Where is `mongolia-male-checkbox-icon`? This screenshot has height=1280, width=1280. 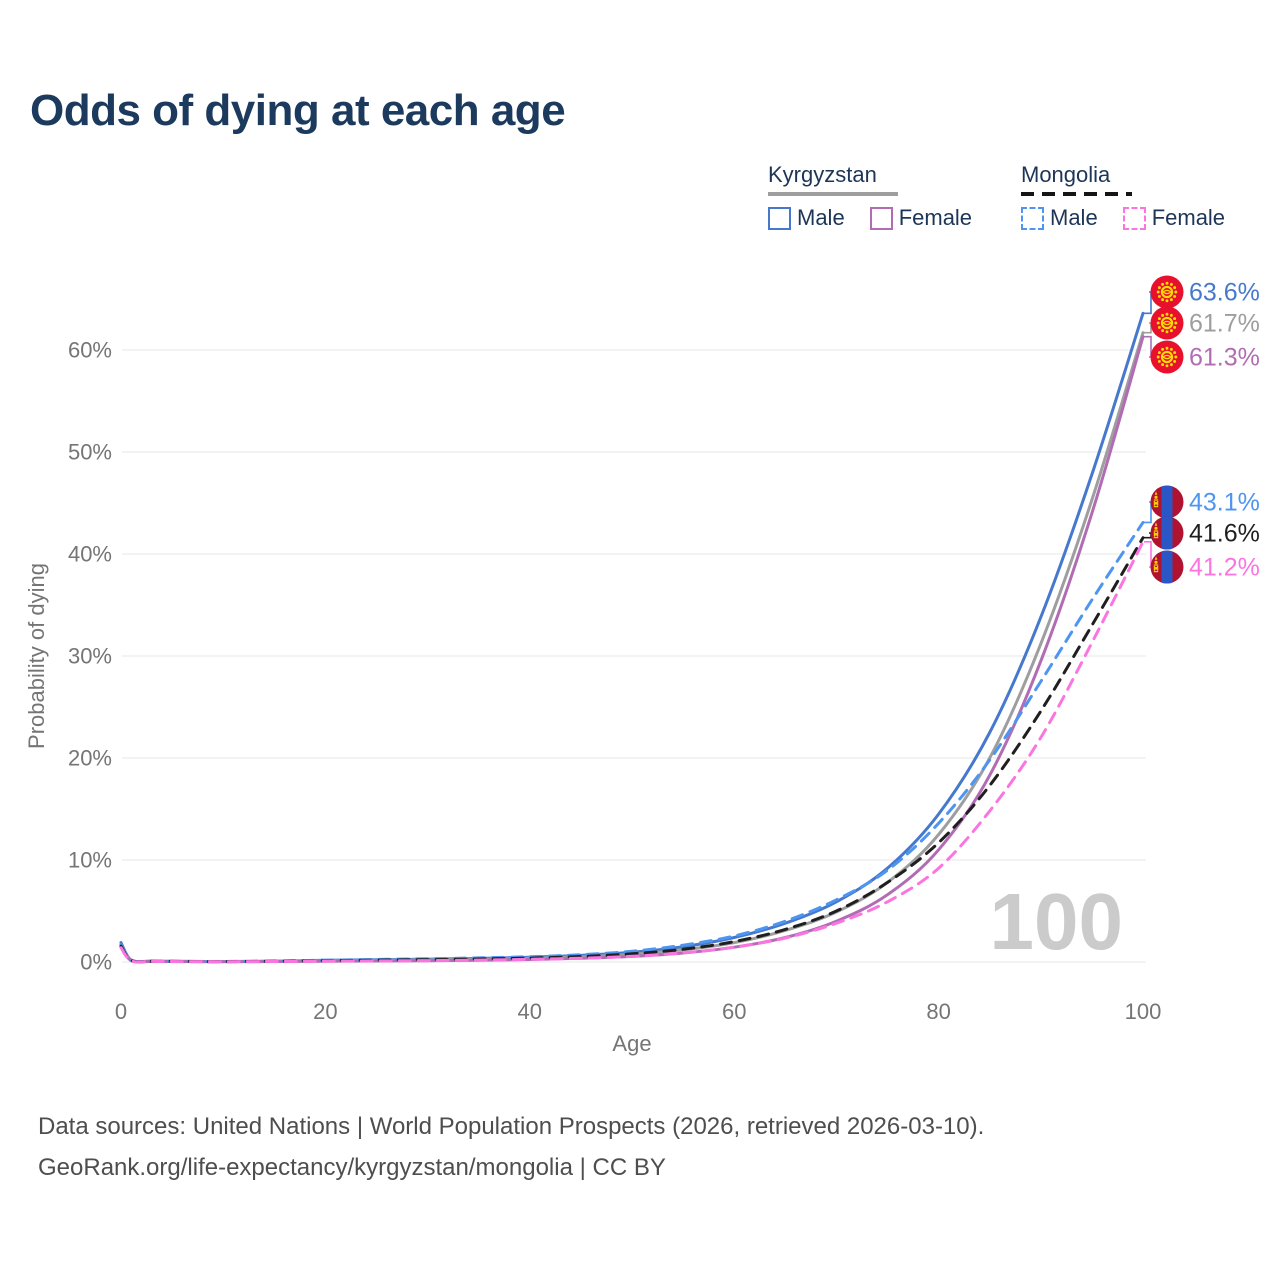 mongolia-male-checkbox-icon is located at coordinates (1032, 218).